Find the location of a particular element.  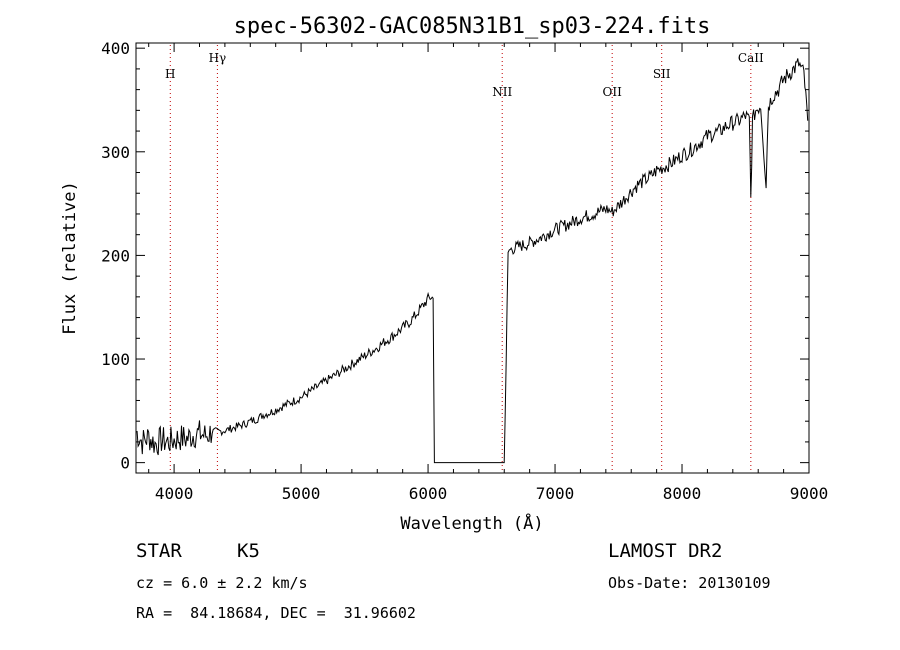

x-tick-label: 5000 is located at coordinates (301, 493).